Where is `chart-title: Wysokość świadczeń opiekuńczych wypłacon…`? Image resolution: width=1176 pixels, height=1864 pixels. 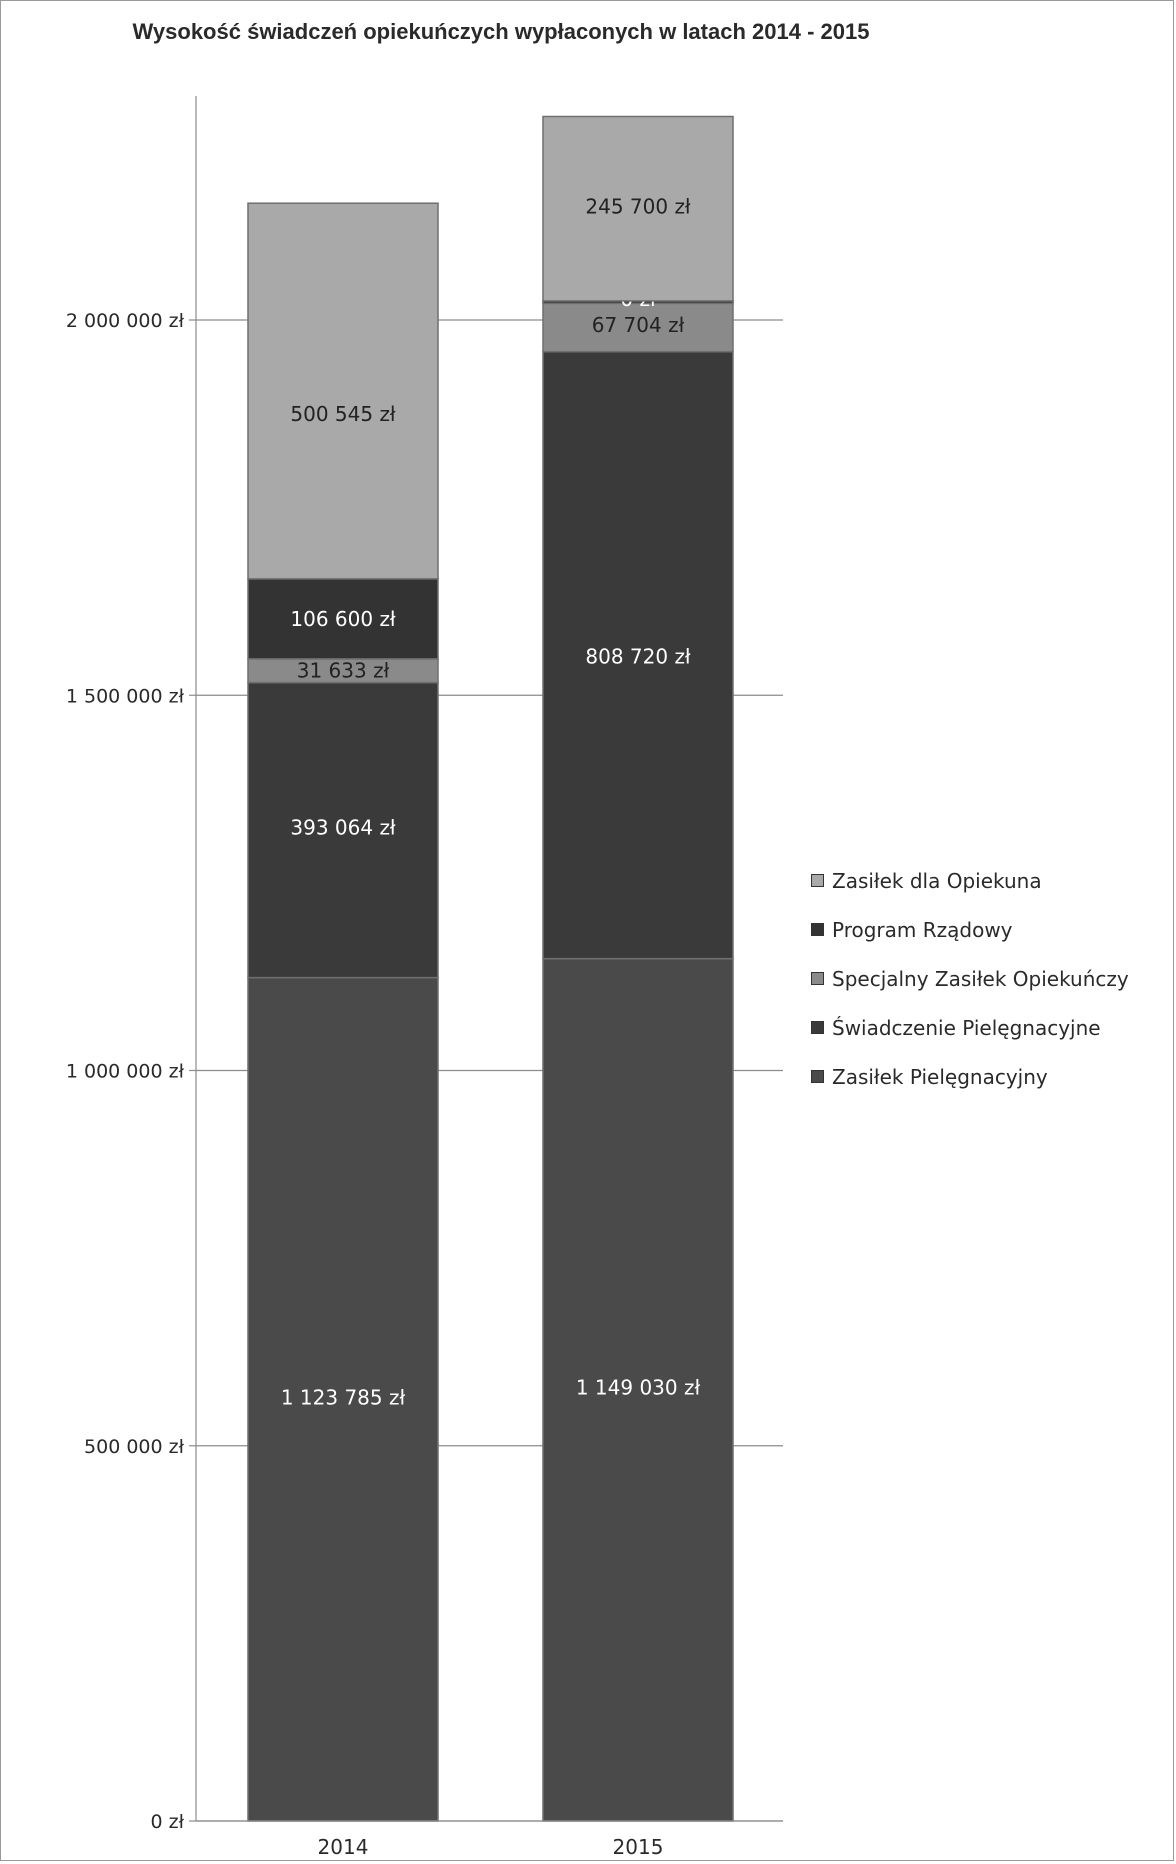 chart-title: Wysokość świadczeń opiekuńczych wypłacon… is located at coordinates (501, 31).